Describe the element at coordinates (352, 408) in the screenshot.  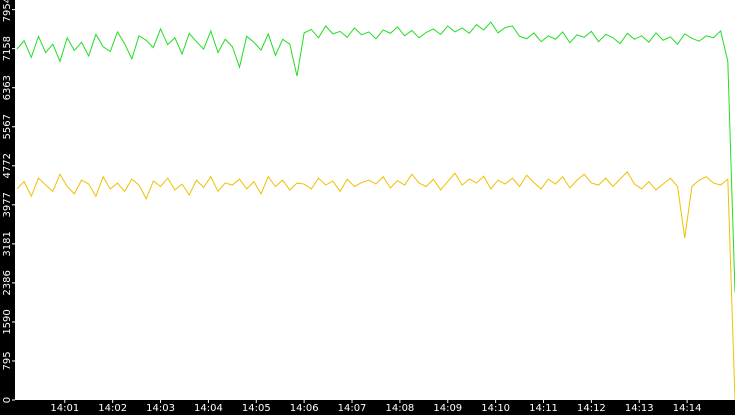
I see `x-tick-label: 14:07` at that location.